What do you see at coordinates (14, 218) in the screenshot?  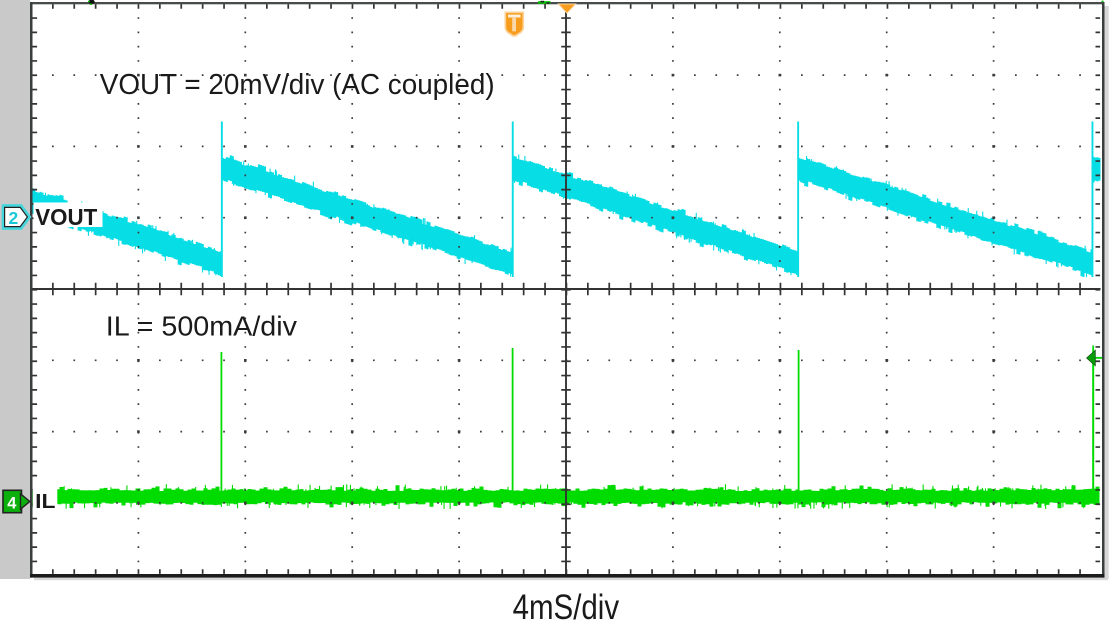 I see `svg-text: 2` at bounding box center [14, 218].